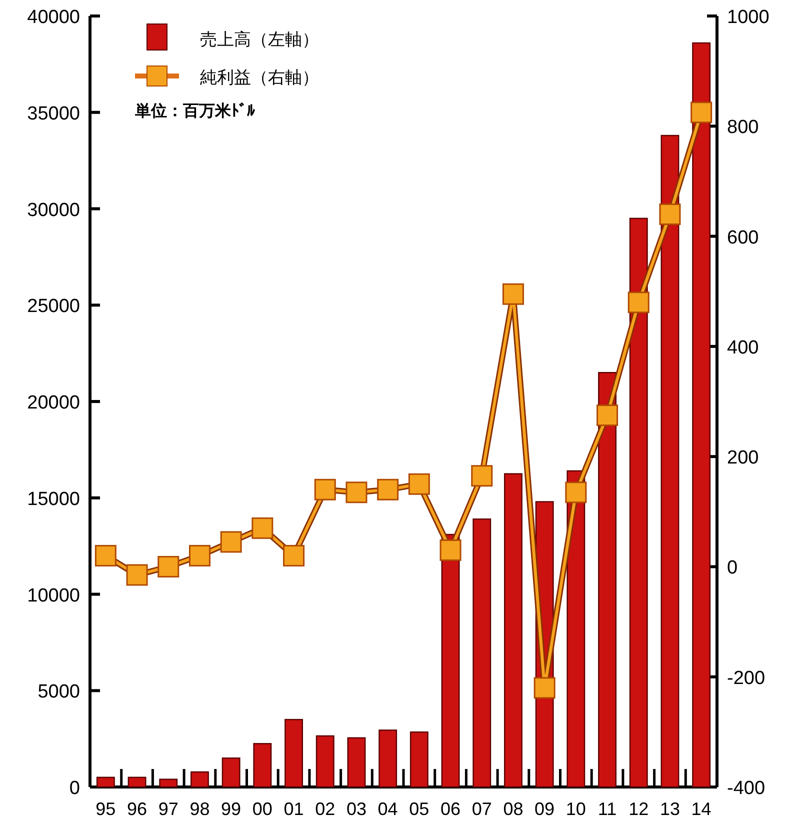 This screenshot has height=825, width=787. What do you see at coordinates (53, 210) in the screenshot?
I see `y-tick-label: 30000` at bounding box center [53, 210].